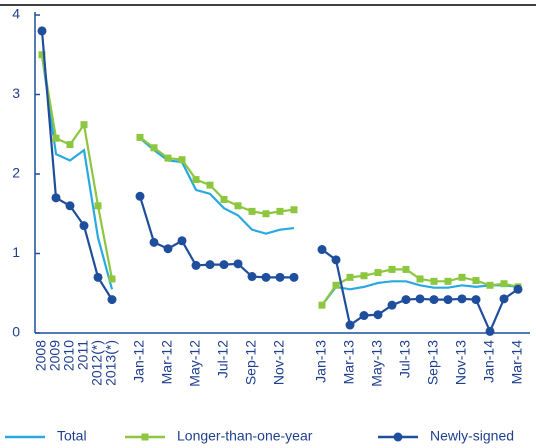 The image size is (536, 448). I want to click on x-tick-label: Jul-12, so click(223, 359).